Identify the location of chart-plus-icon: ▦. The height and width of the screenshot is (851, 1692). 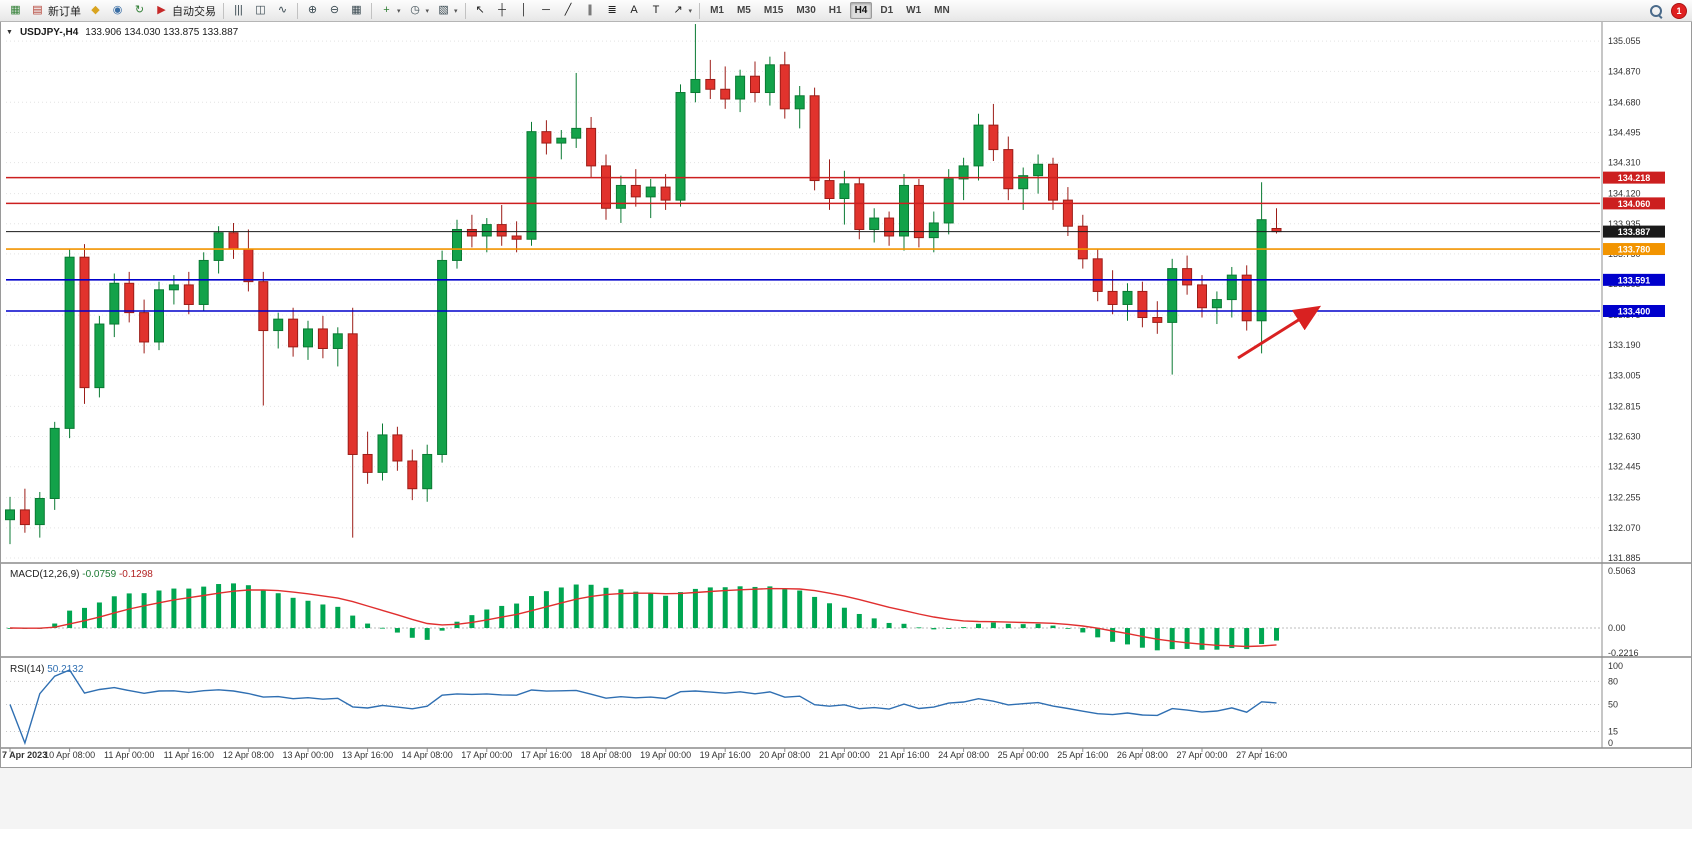
(15, 10).